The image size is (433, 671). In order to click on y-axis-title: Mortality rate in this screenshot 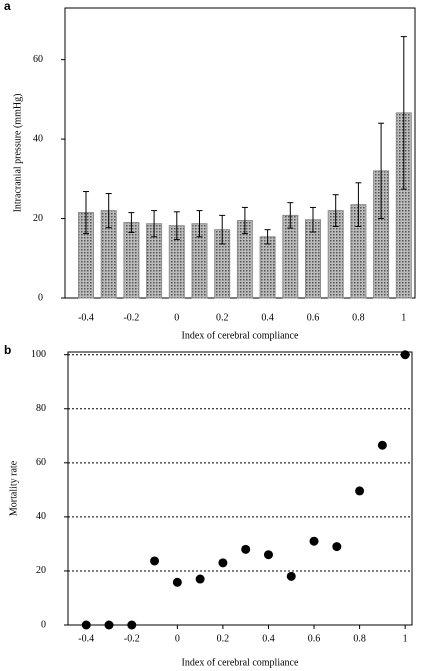, I will do `click(13, 488)`.